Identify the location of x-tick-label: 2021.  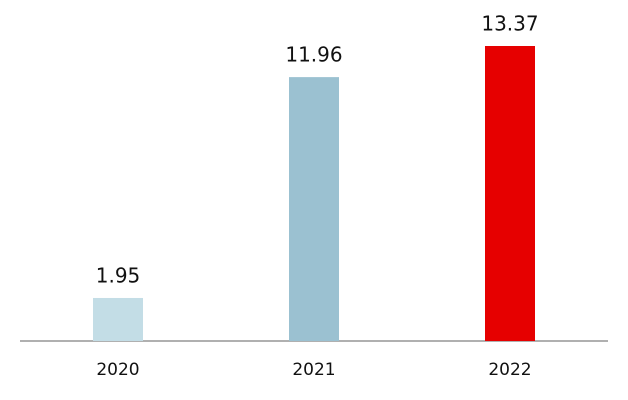
(313, 370).